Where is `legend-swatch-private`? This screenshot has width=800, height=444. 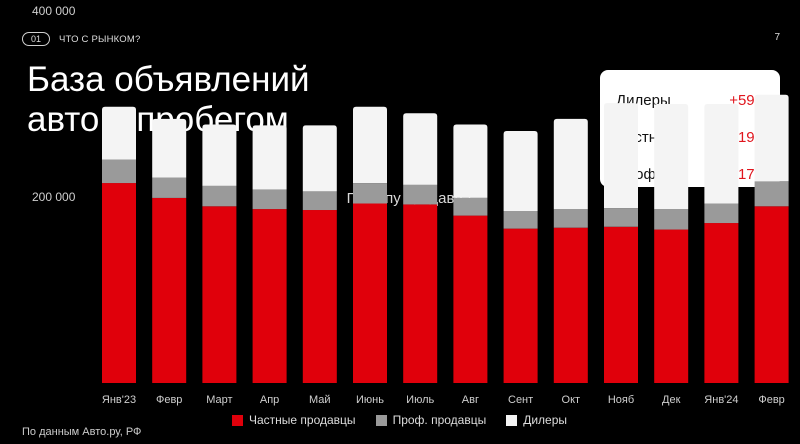
legend-swatch-private is located at coordinates (237, 420).